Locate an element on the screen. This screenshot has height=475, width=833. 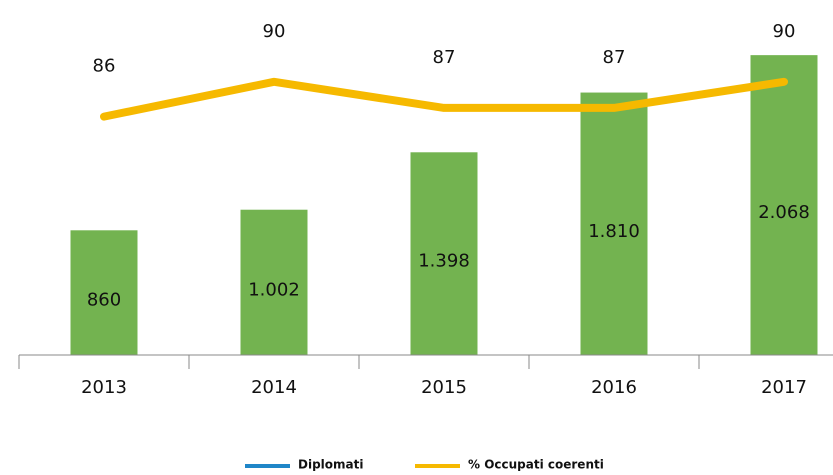
x-tick-label: 2014 is located at coordinates (274, 387).